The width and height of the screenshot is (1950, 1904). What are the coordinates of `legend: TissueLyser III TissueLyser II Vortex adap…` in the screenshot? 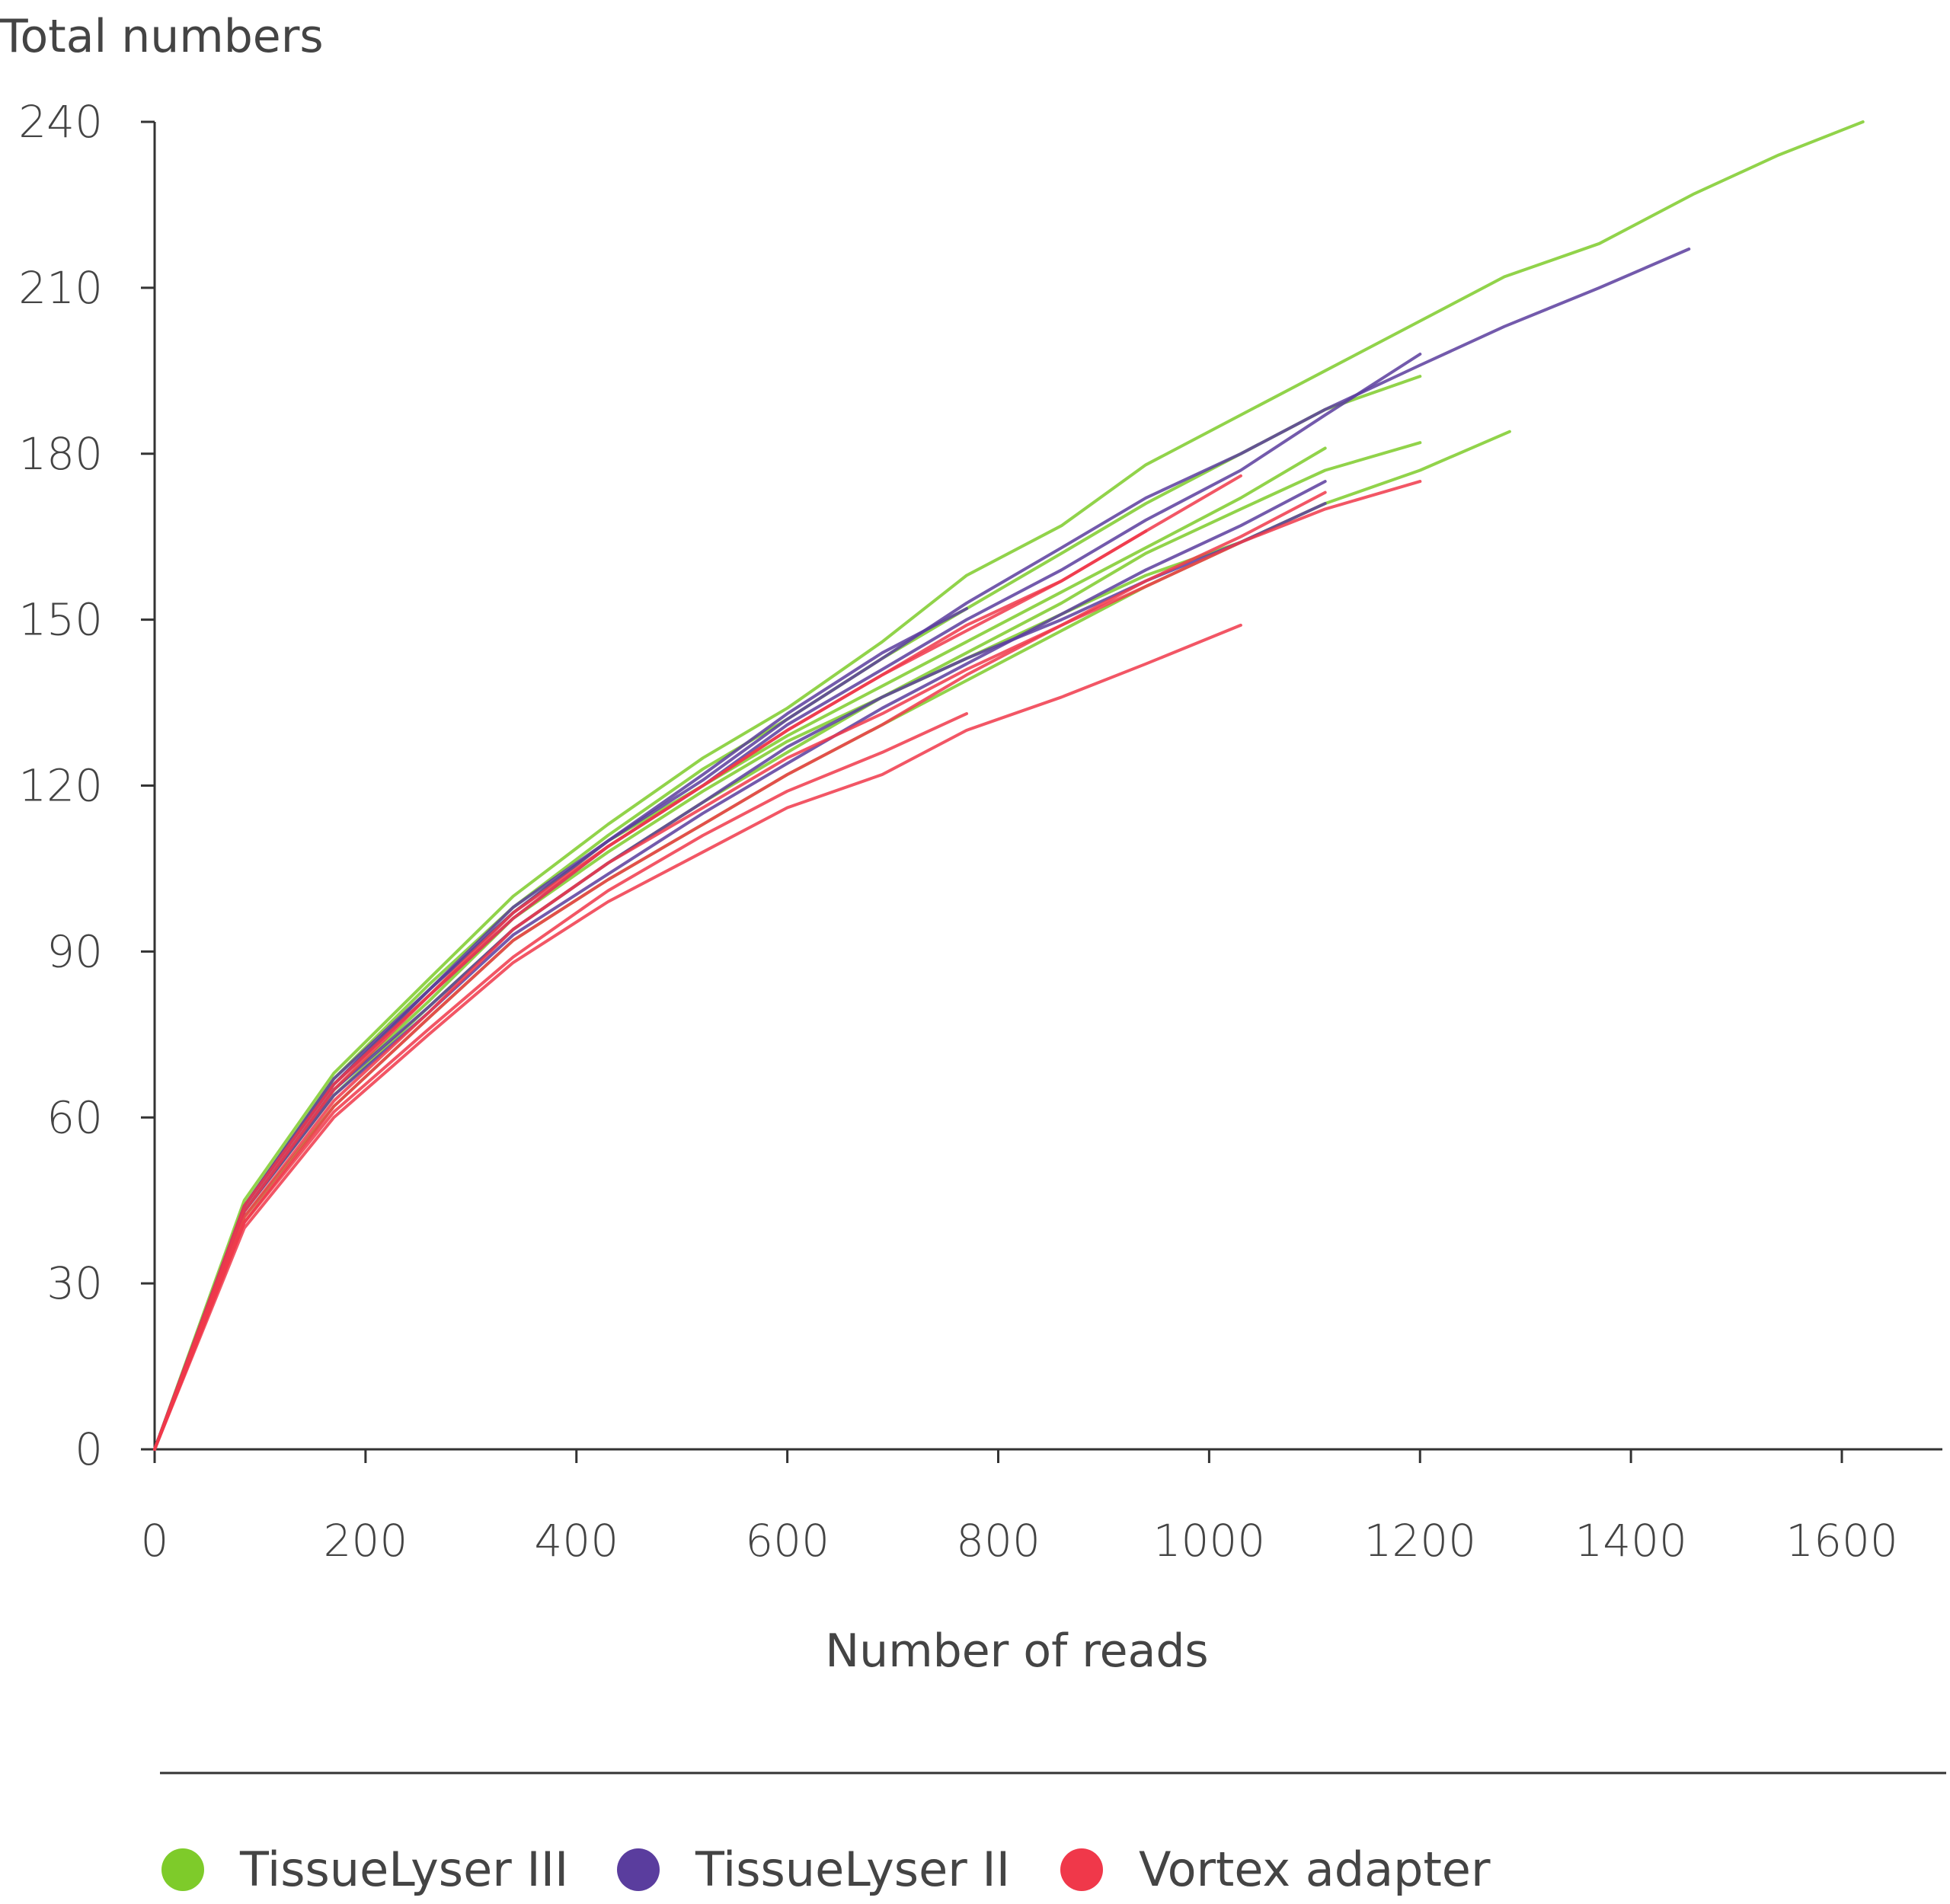 It's located at (826, 1870).